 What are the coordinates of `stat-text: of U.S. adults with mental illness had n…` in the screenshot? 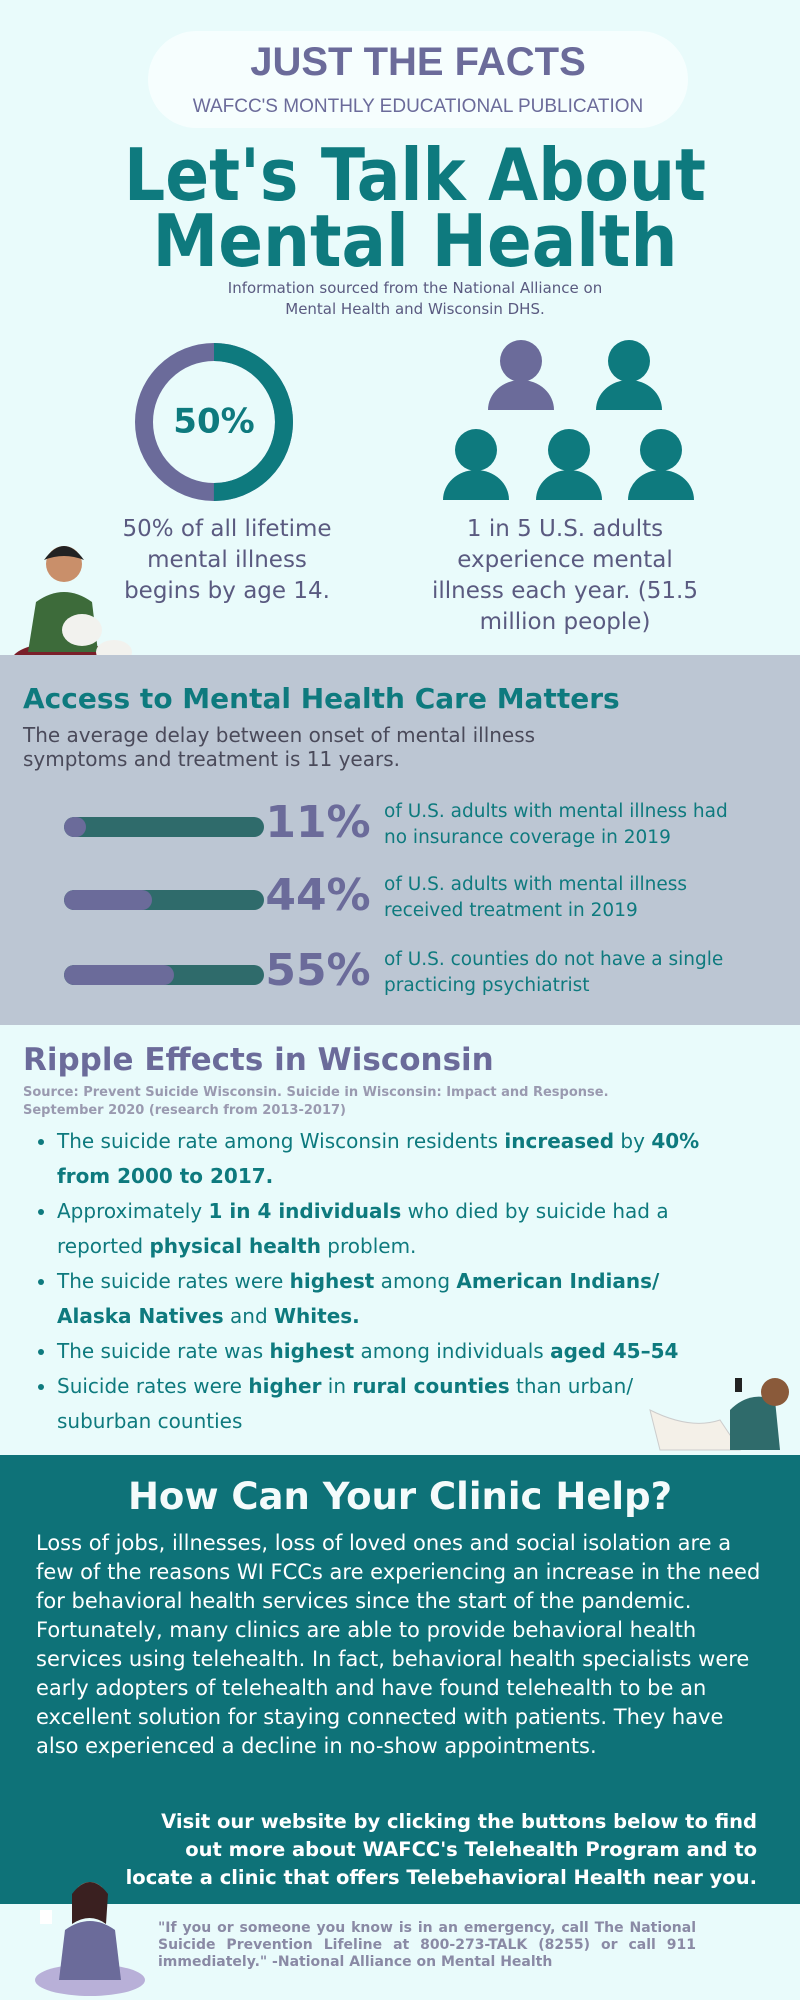 It's located at (556, 824).